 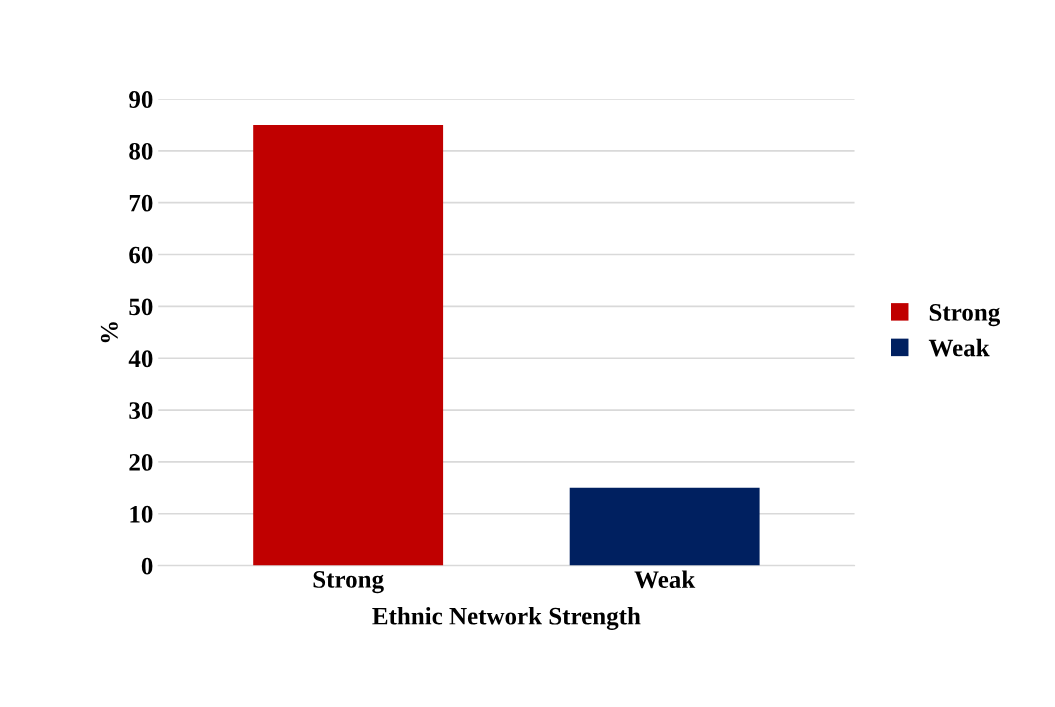 What do you see at coordinates (141, 410) in the screenshot?
I see `y-tick-label: 30` at bounding box center [141, 410].